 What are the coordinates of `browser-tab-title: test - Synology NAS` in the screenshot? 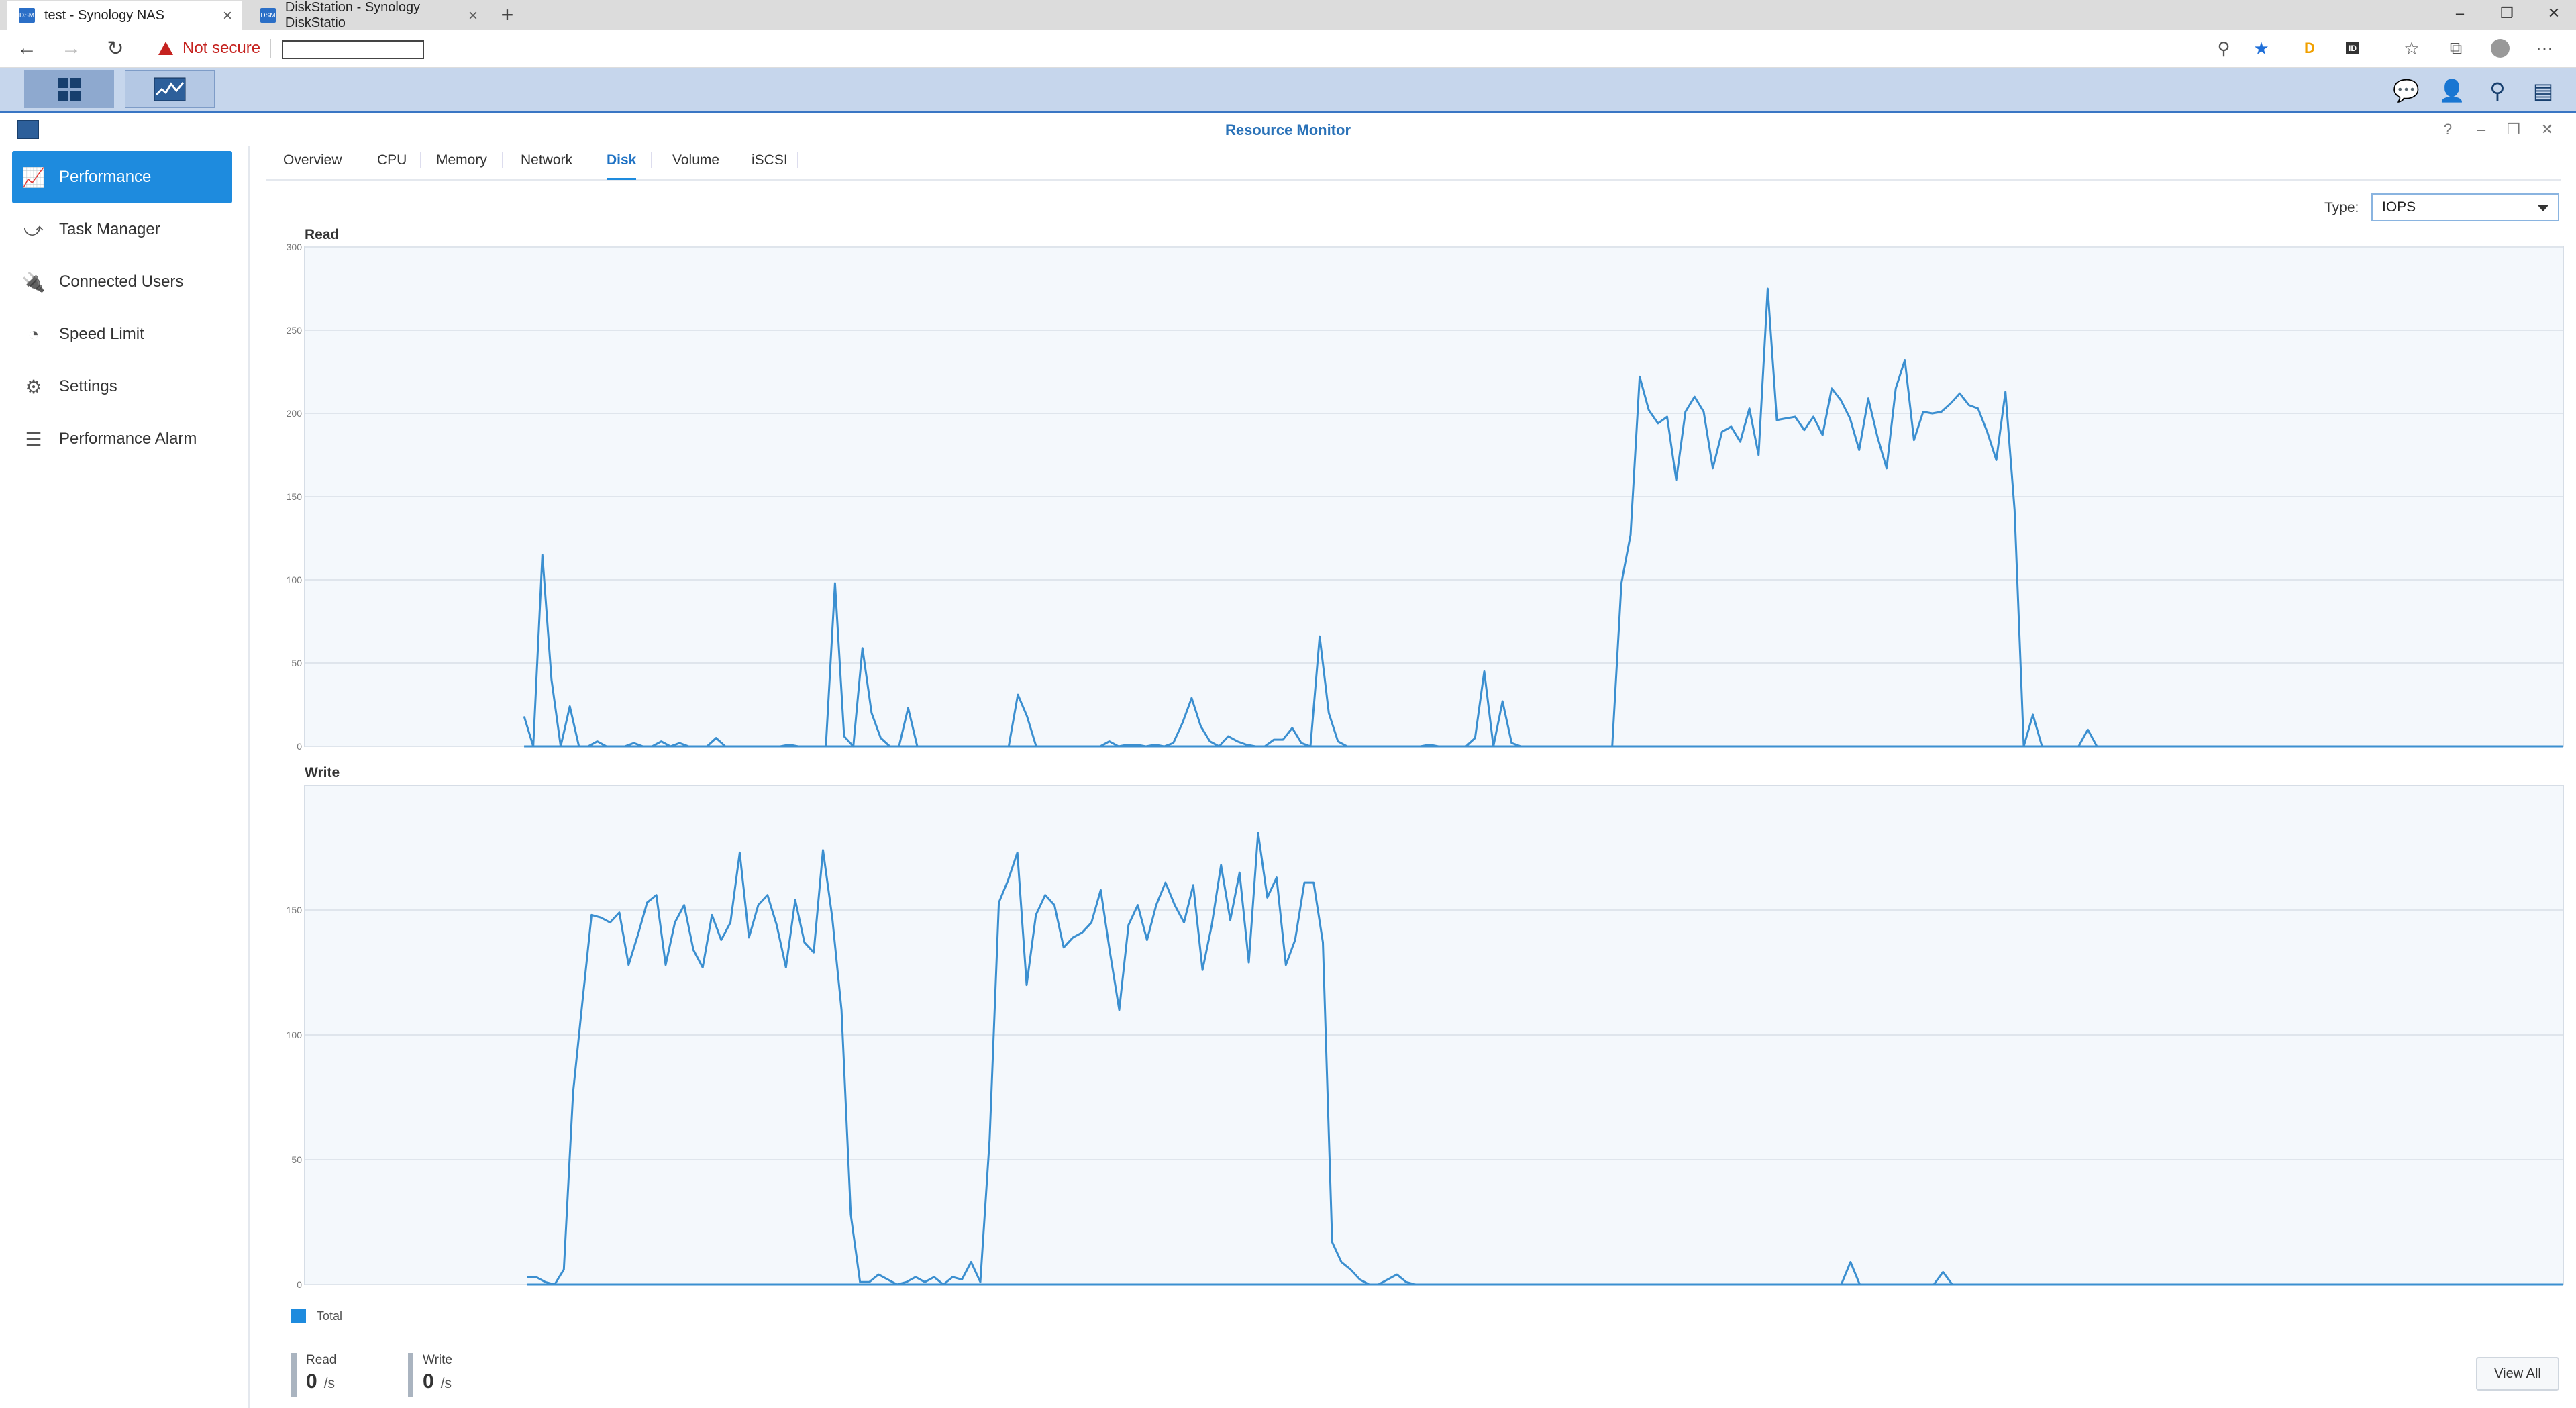 It's located at (104, 15).